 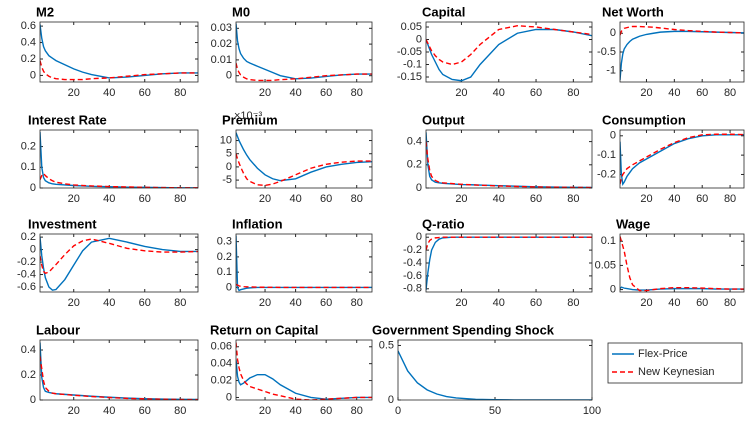 What do you see at coordinates (241, 11) in the screenshot?
I see `panel-title: M0` at bounding box center [241, 11].